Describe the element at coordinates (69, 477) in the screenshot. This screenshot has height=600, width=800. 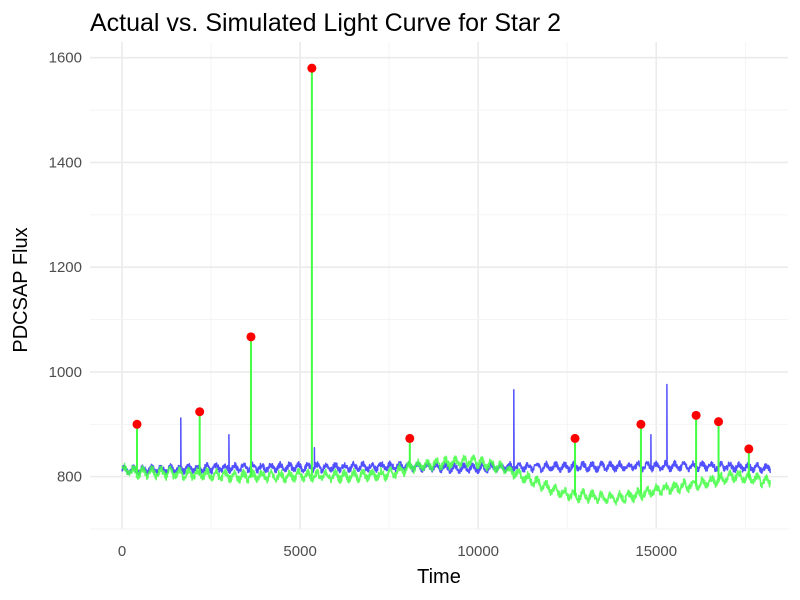
I see `y-tick-label: 800` at that location.